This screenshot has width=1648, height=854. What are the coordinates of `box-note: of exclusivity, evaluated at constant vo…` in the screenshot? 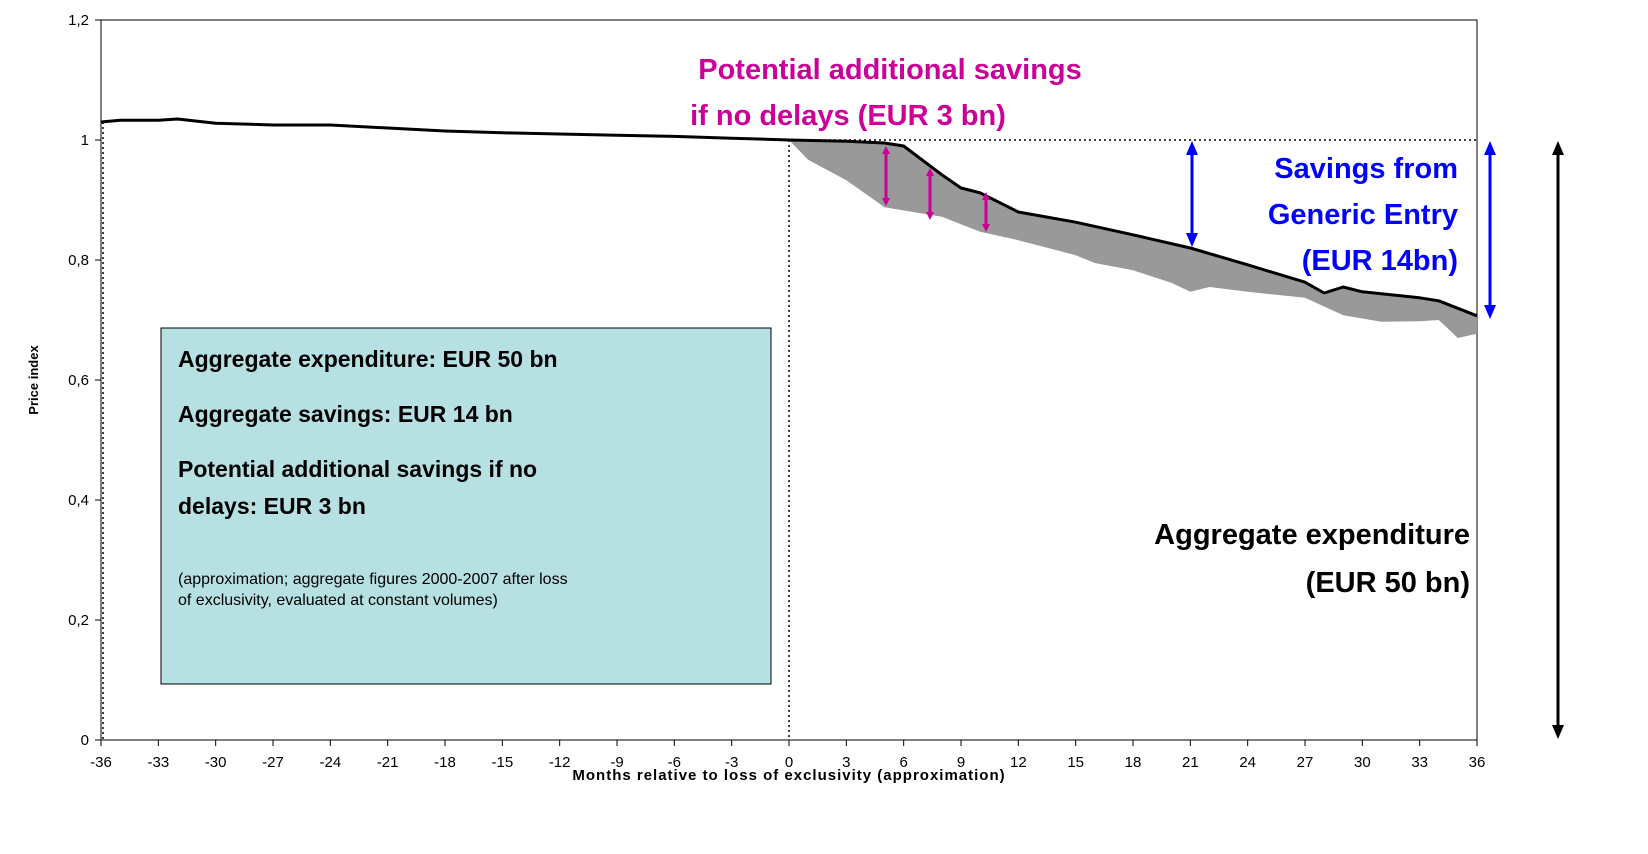 It's located at (338, 600).